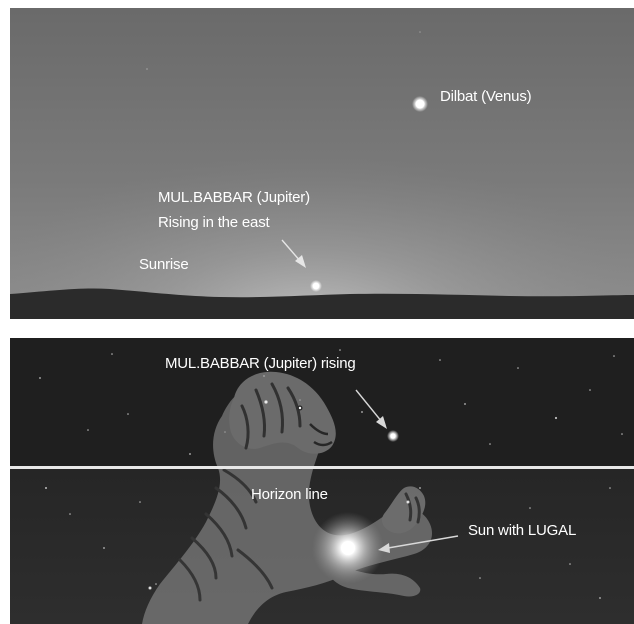 The height and width of the screenshot is (624, 634). Describe the element at coordinates (316, 286) in the screenshot. I see `jupiter-core` at that location.